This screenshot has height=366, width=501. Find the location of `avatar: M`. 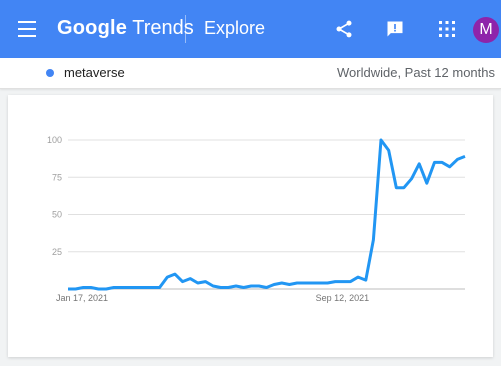

avatar: M is located at coordinates (486, 30).